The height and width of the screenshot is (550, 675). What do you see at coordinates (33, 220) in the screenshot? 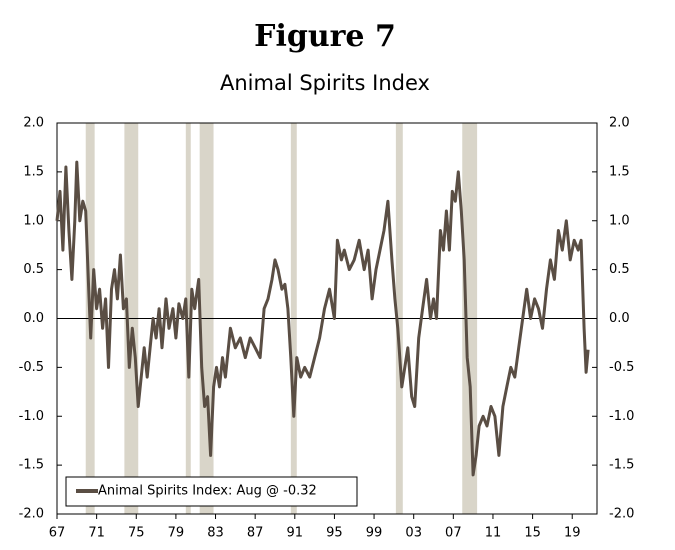
I see `y-tick-label: 1.0` at bounding box center [33, 220].